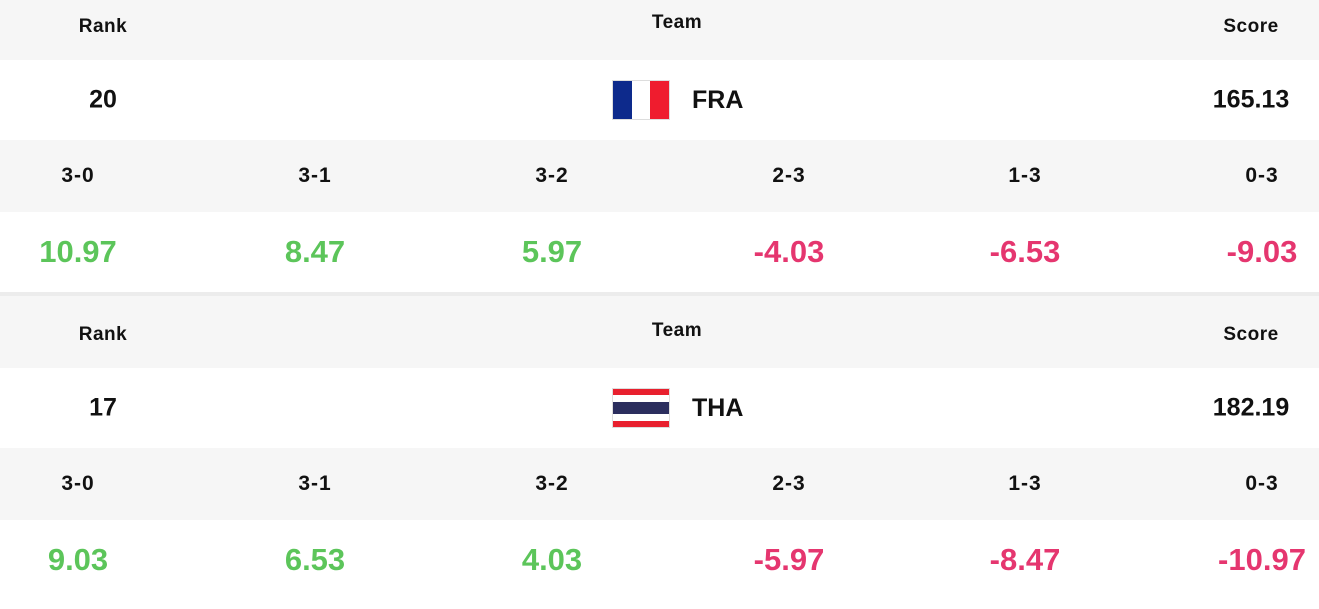 The height and width of the screenshot is (609, 1319). I want to click on team-row: 20 FRA 165.13, so click(659, 100).